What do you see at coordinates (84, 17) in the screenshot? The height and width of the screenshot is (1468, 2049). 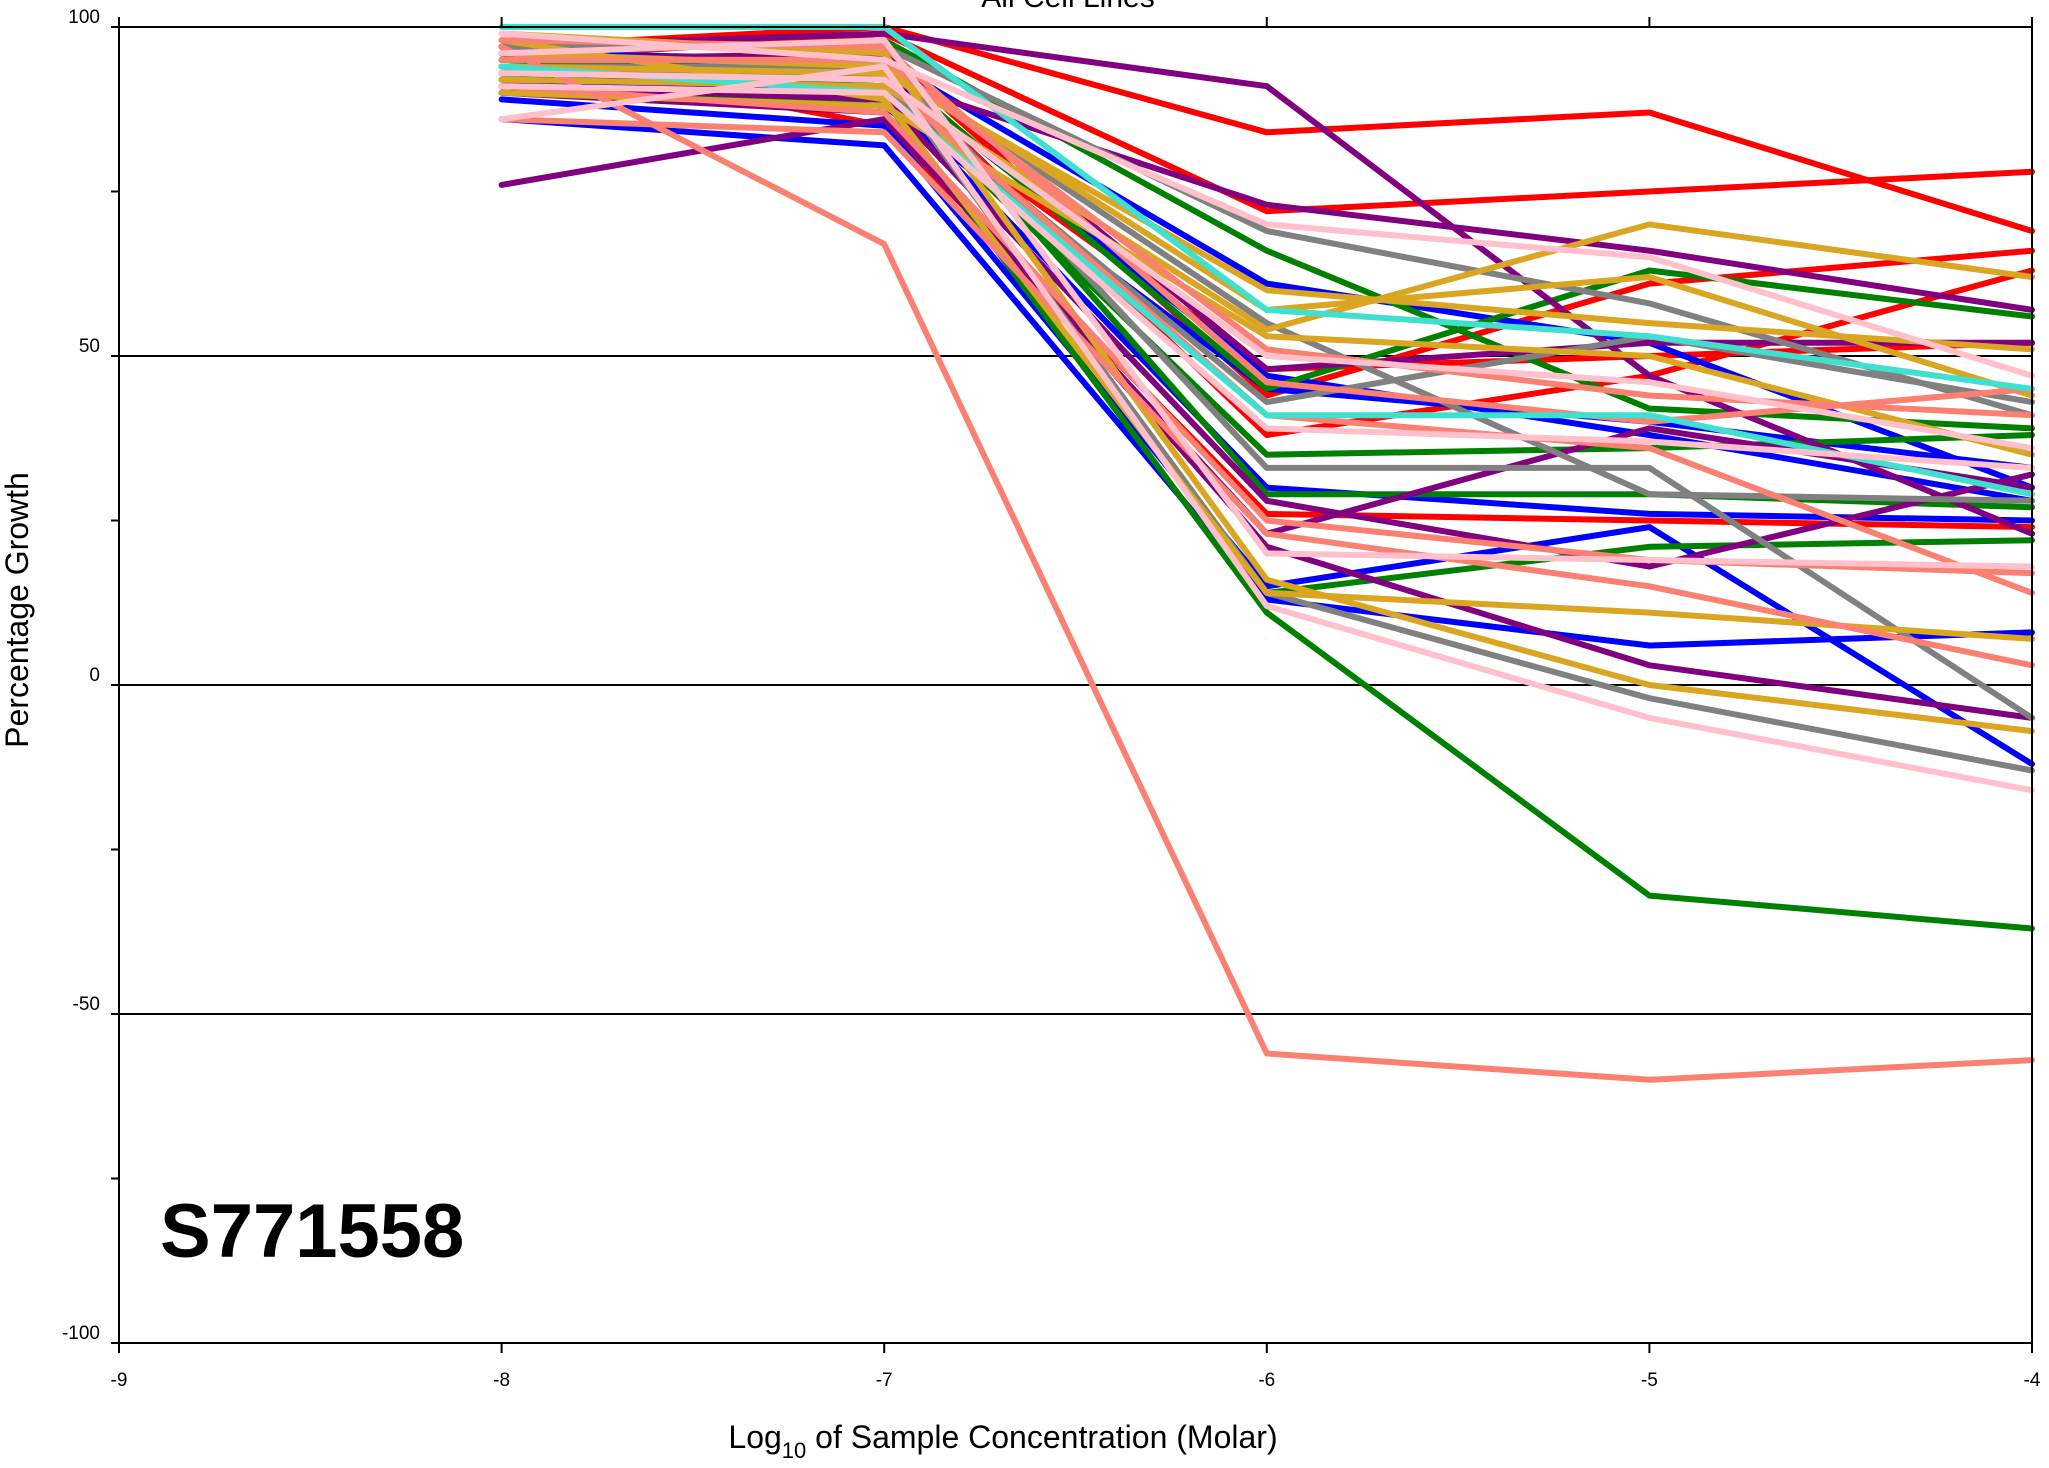 I see `y-tick-label: 100` at bounding box center [84, 17].